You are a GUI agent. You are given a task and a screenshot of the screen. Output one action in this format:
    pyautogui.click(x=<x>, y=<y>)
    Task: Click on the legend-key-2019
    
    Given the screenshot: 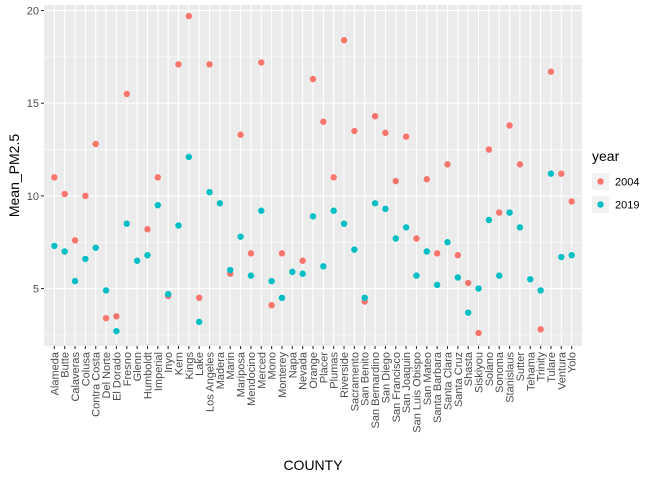 What is the action you would take?
    pyautogui.click(x=600, y=204)
    